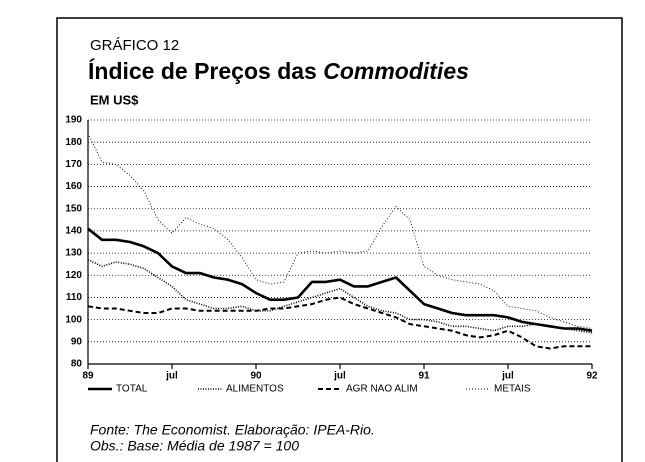  What do you see at coordinates (73, 231) in the screenshot?
I see `y-tick-label: 140` at bounding box center [73, 231].